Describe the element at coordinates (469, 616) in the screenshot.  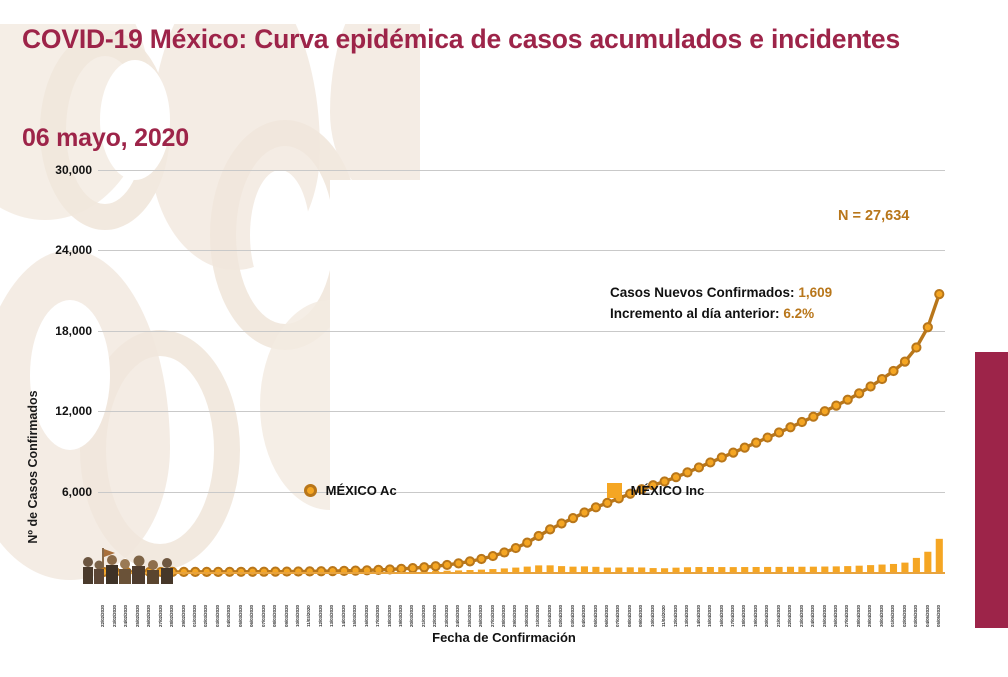
I see `x-tick-label: 25/03/2020` at that location.